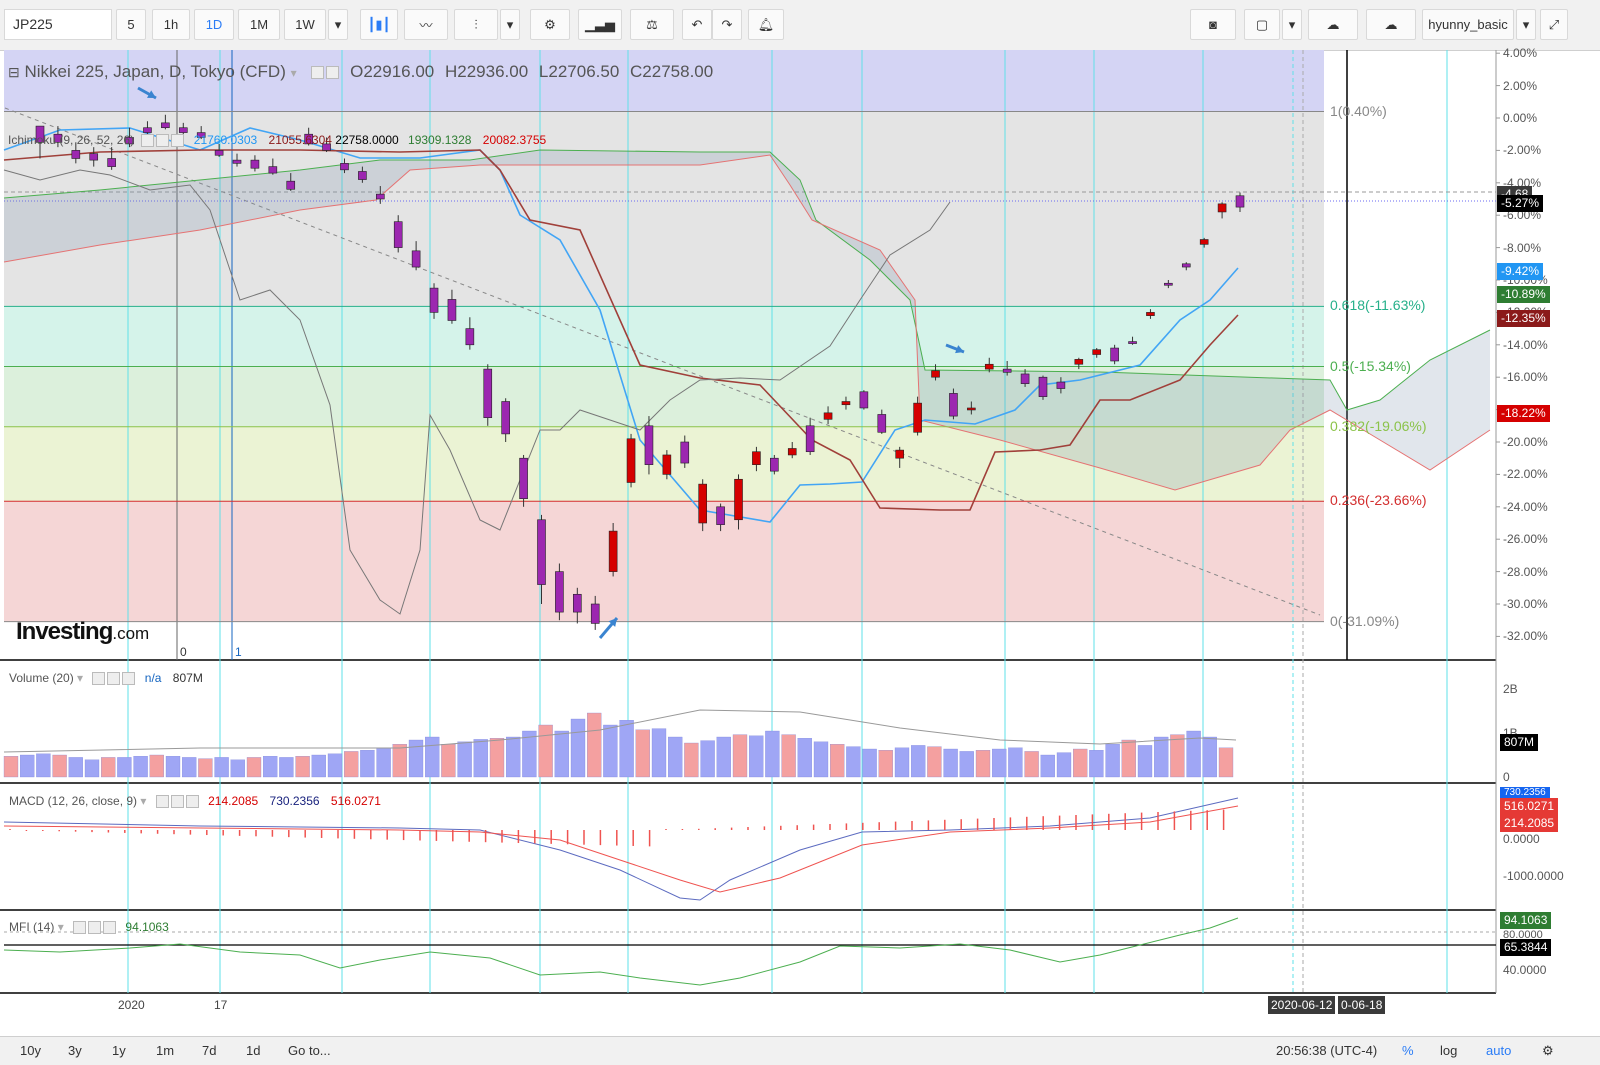 This screenshot has width=1600, height=1065. What do you see at coordinates (697, 24) in the screenshot?
I see `undo-button: ↶` at bounding box center [697, 24].